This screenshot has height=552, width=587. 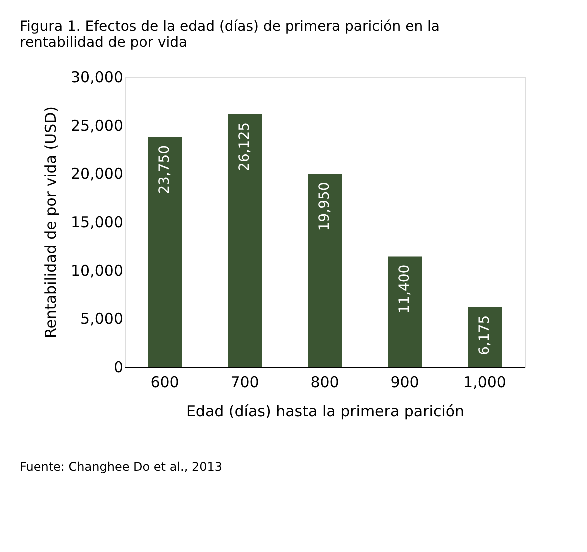 I want to click on x-axis-title: Edad (días) hasta la primera parición, so click(x=325, y=411).